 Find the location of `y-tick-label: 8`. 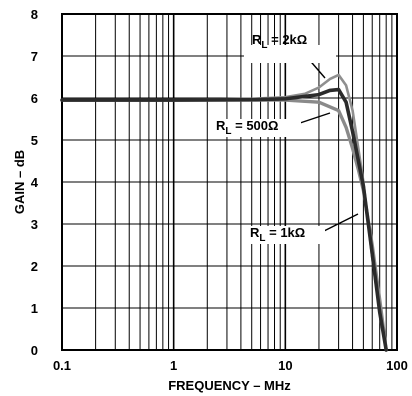

y-tick-label: 8 is located at coordinates (34, 14).